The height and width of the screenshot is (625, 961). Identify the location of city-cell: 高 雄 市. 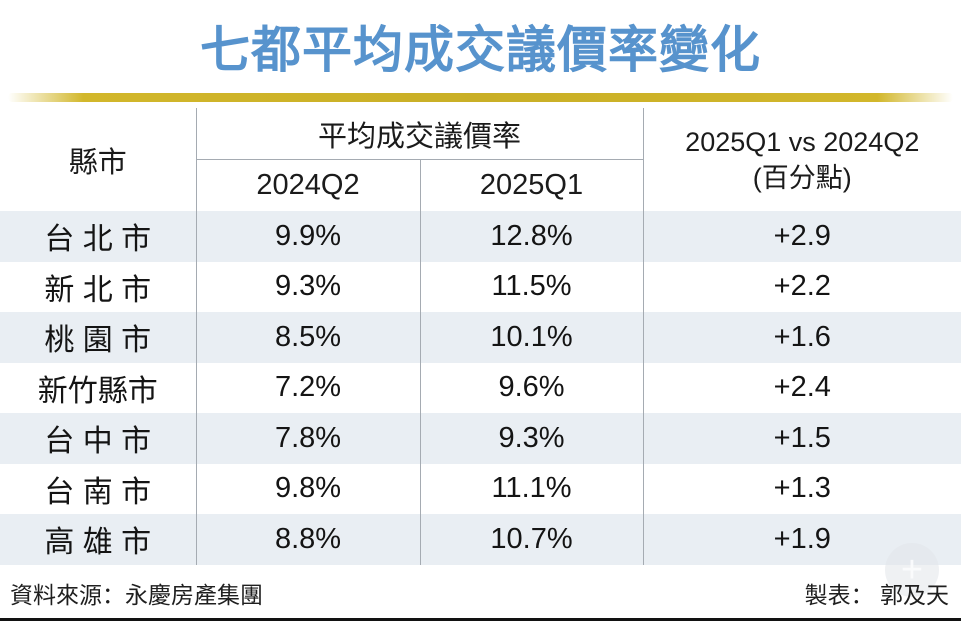
(98, 543).